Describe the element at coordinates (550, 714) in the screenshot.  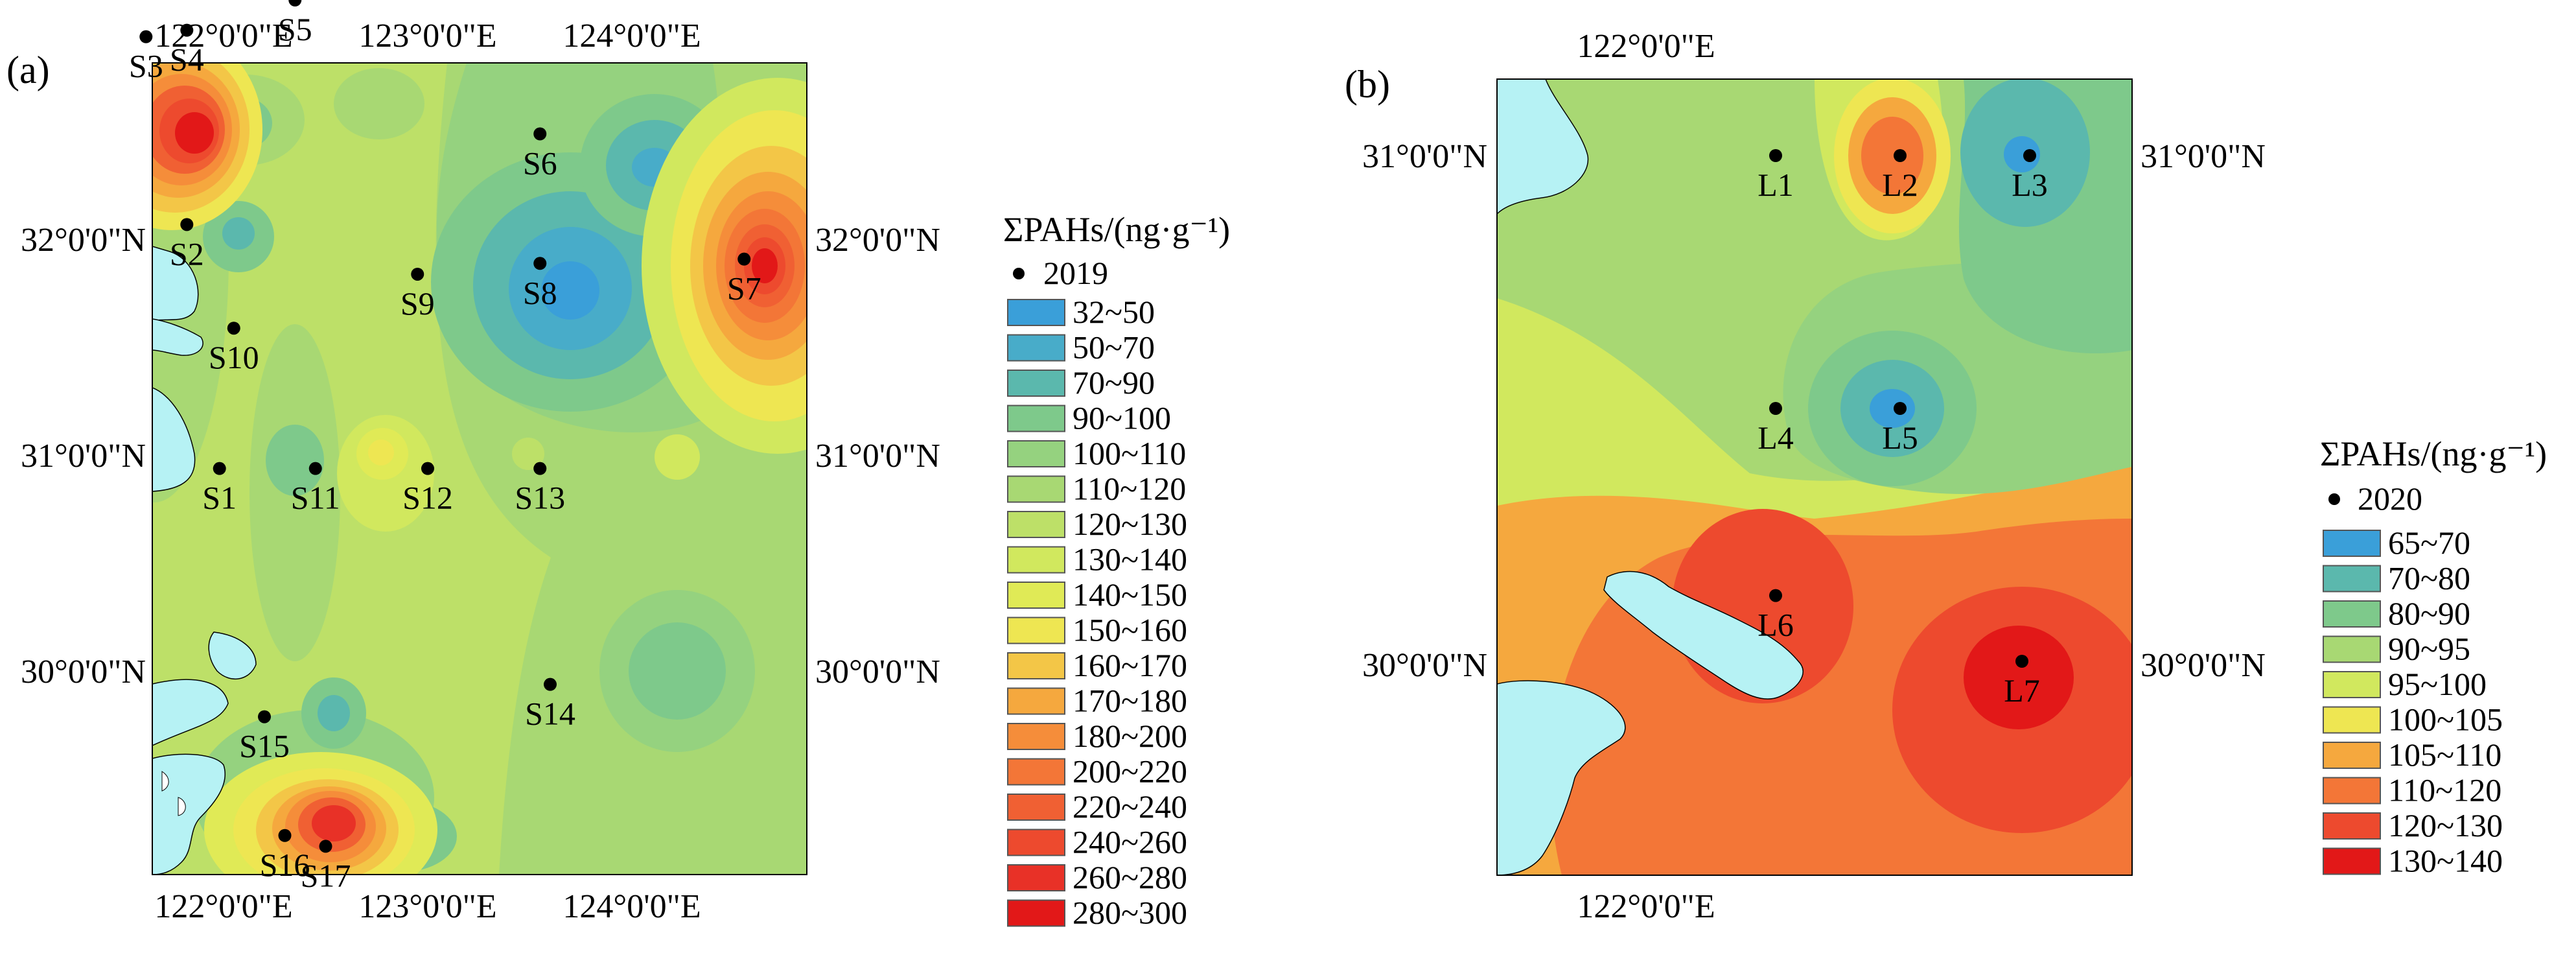
I see `station-label: S14` at that location.